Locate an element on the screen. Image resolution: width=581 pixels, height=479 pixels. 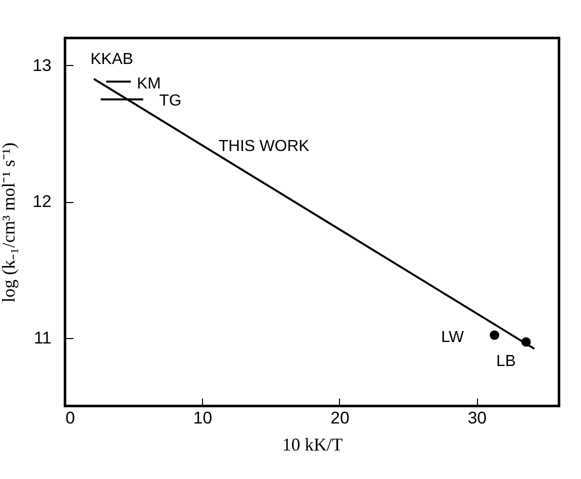
x-tick-label: 10 is located at coordinates (202, 418).